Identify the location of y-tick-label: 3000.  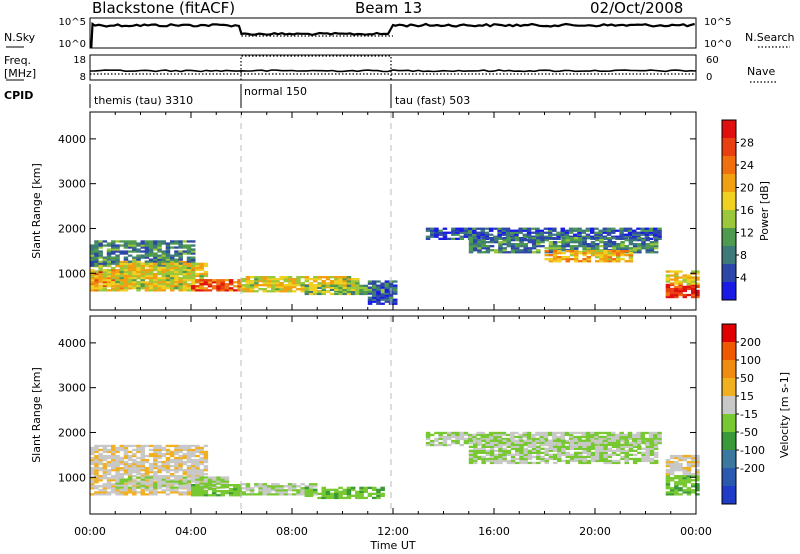
(72, 388).